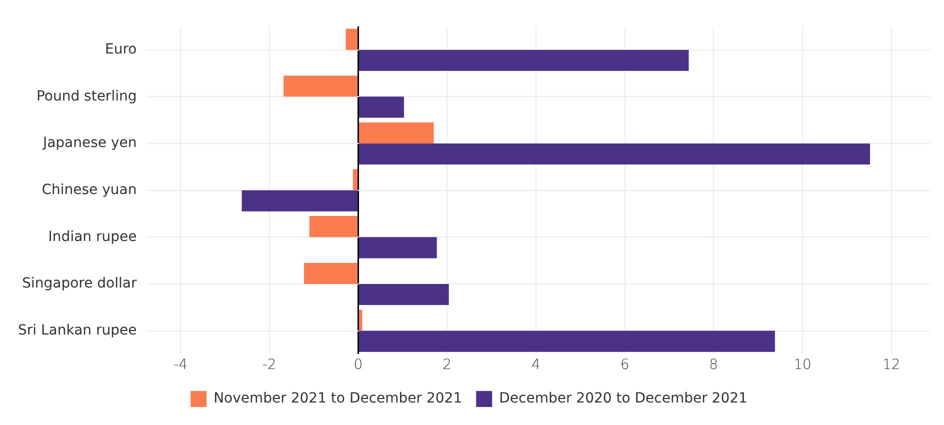 The height and width of the screenshot is (425, 944). What do you see at coordinates (89, 143) in the screenshot?
I see `y-tick-label: Japanese yen` at bounding box center [89, 143].